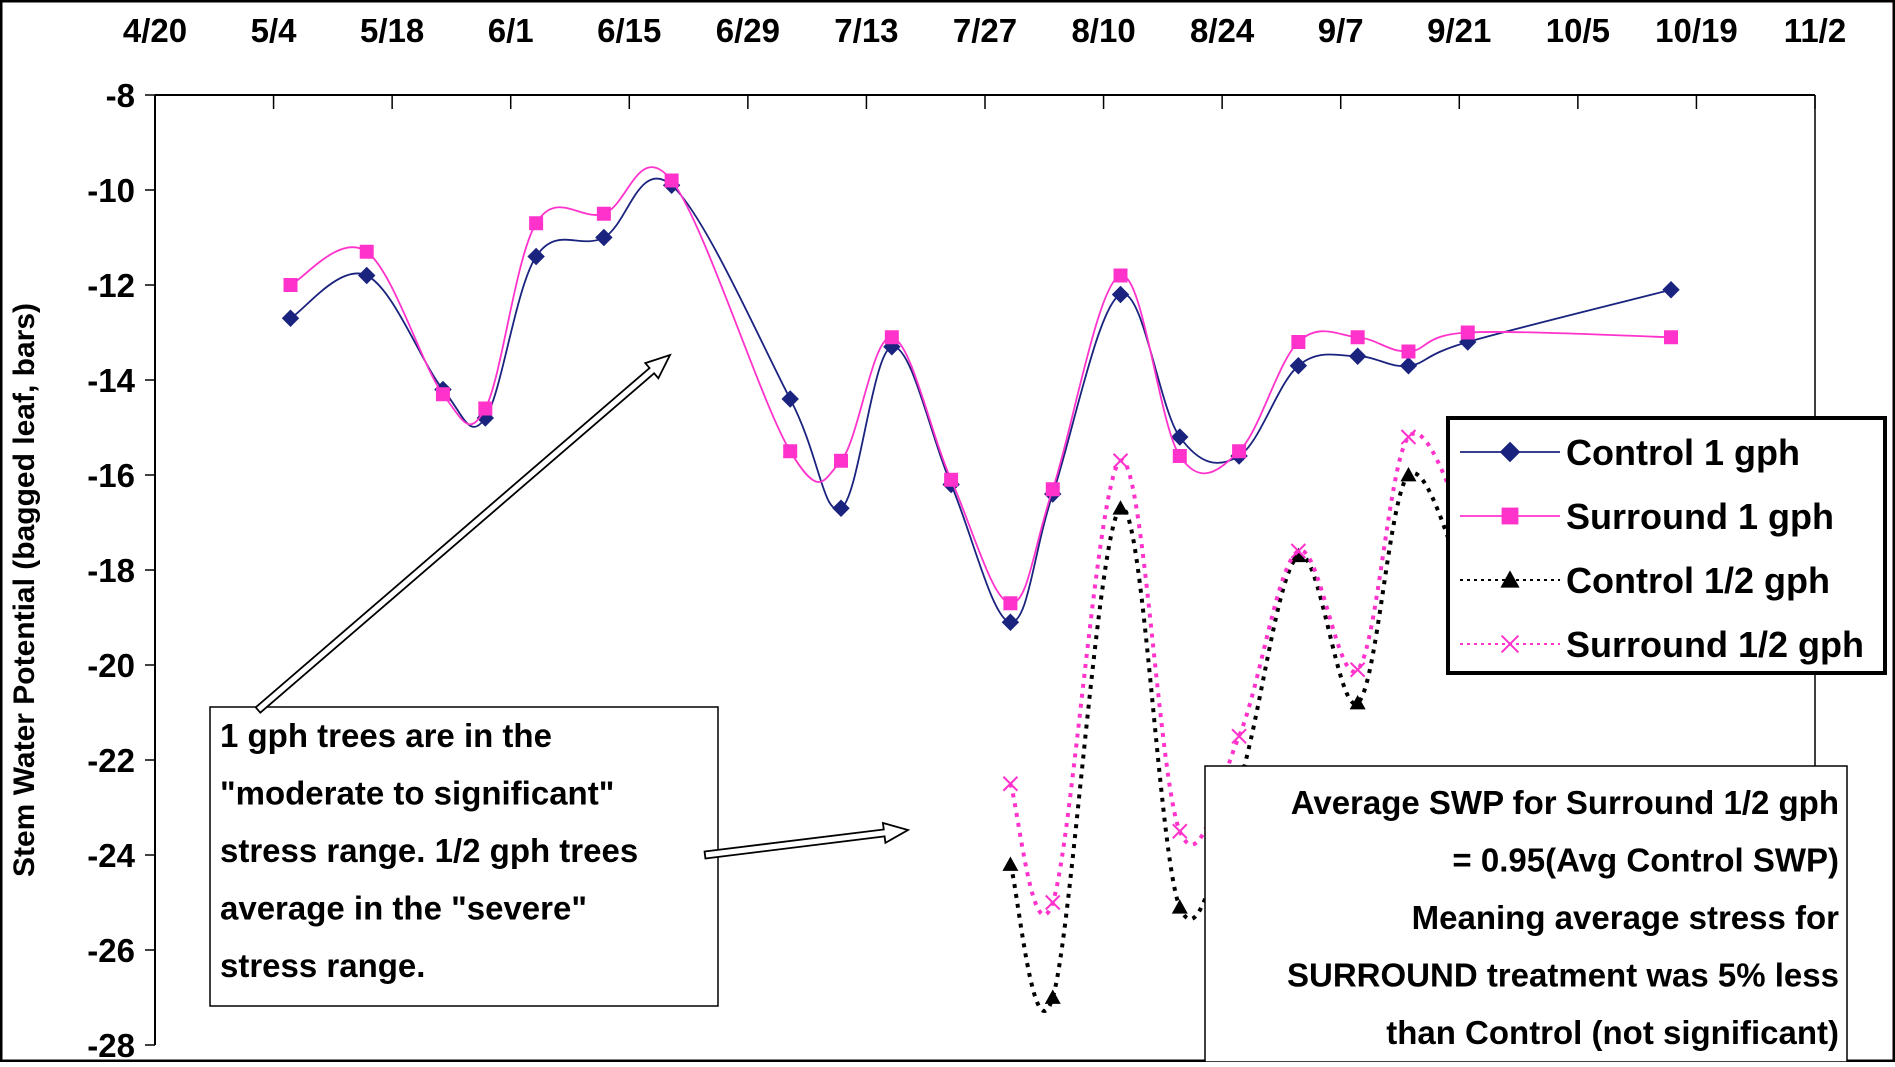 The image size is (1895, 1067). What do you see at coordinates (392, 30) in the screenshot?
I see `x-tick-label: 5/18` at bounding box center [392, 30].